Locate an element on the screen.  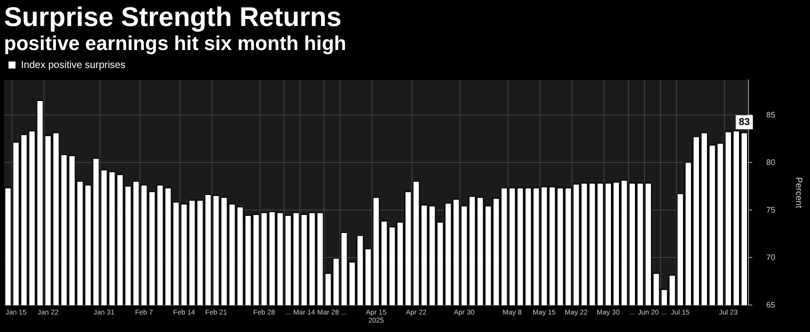
y-tick-label: 80 is located at coordinates (771, 162).